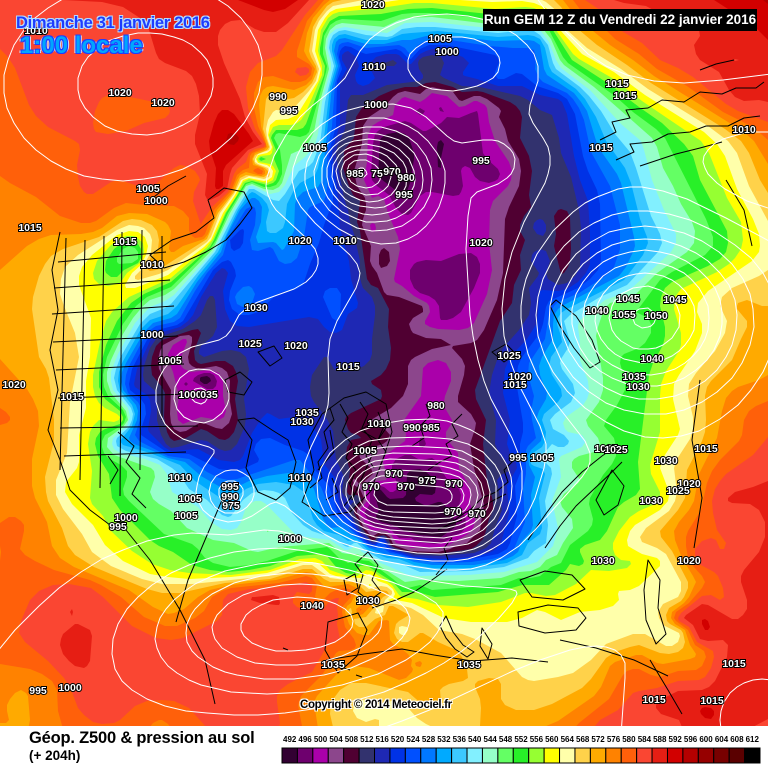 This screenshot has height=768, width=768. I want to click on svg-text: 492, so click(290, 739).